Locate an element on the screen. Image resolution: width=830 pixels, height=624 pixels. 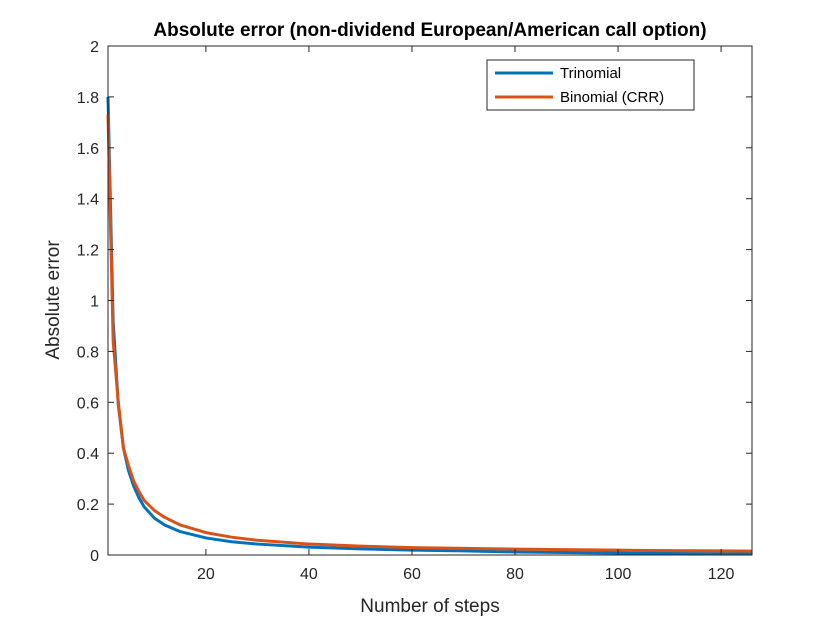
y-tick-label-6: 1.2 is located at coordinates (88, 251).